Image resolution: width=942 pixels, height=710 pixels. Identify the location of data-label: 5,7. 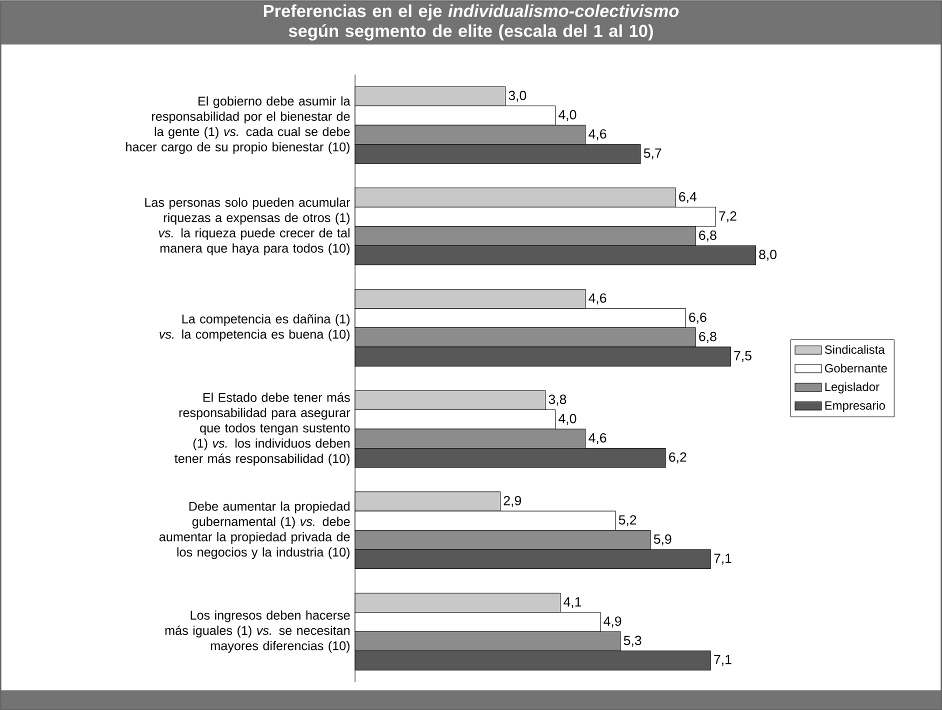
(653, 154).